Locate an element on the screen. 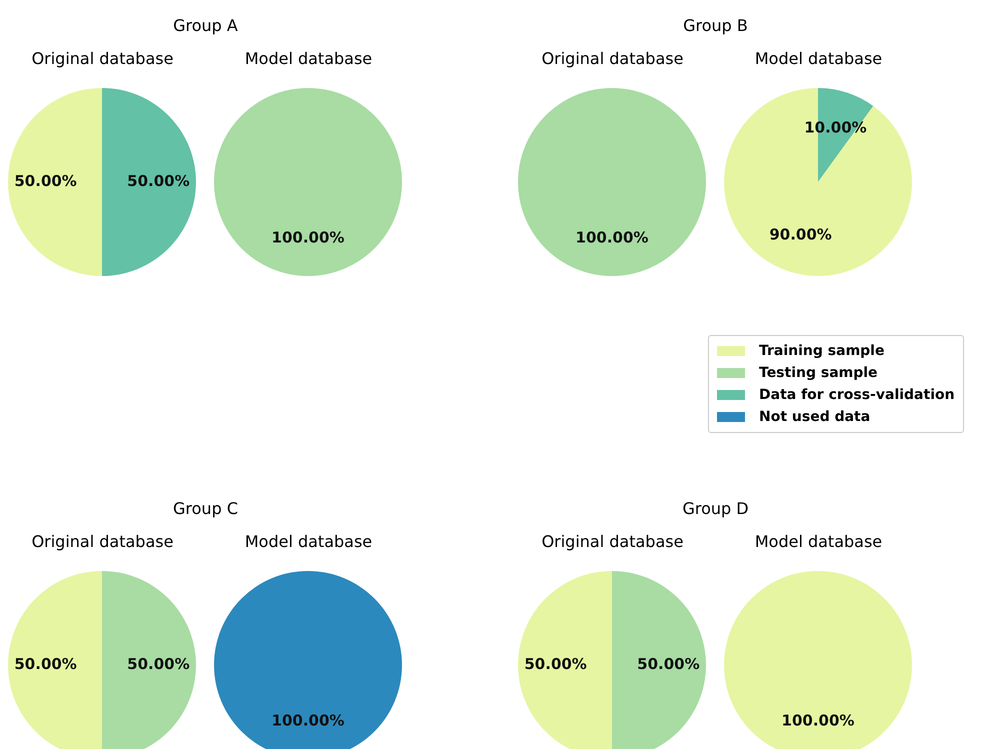  legend-label: Not used data is located at coordinates (814, 417).